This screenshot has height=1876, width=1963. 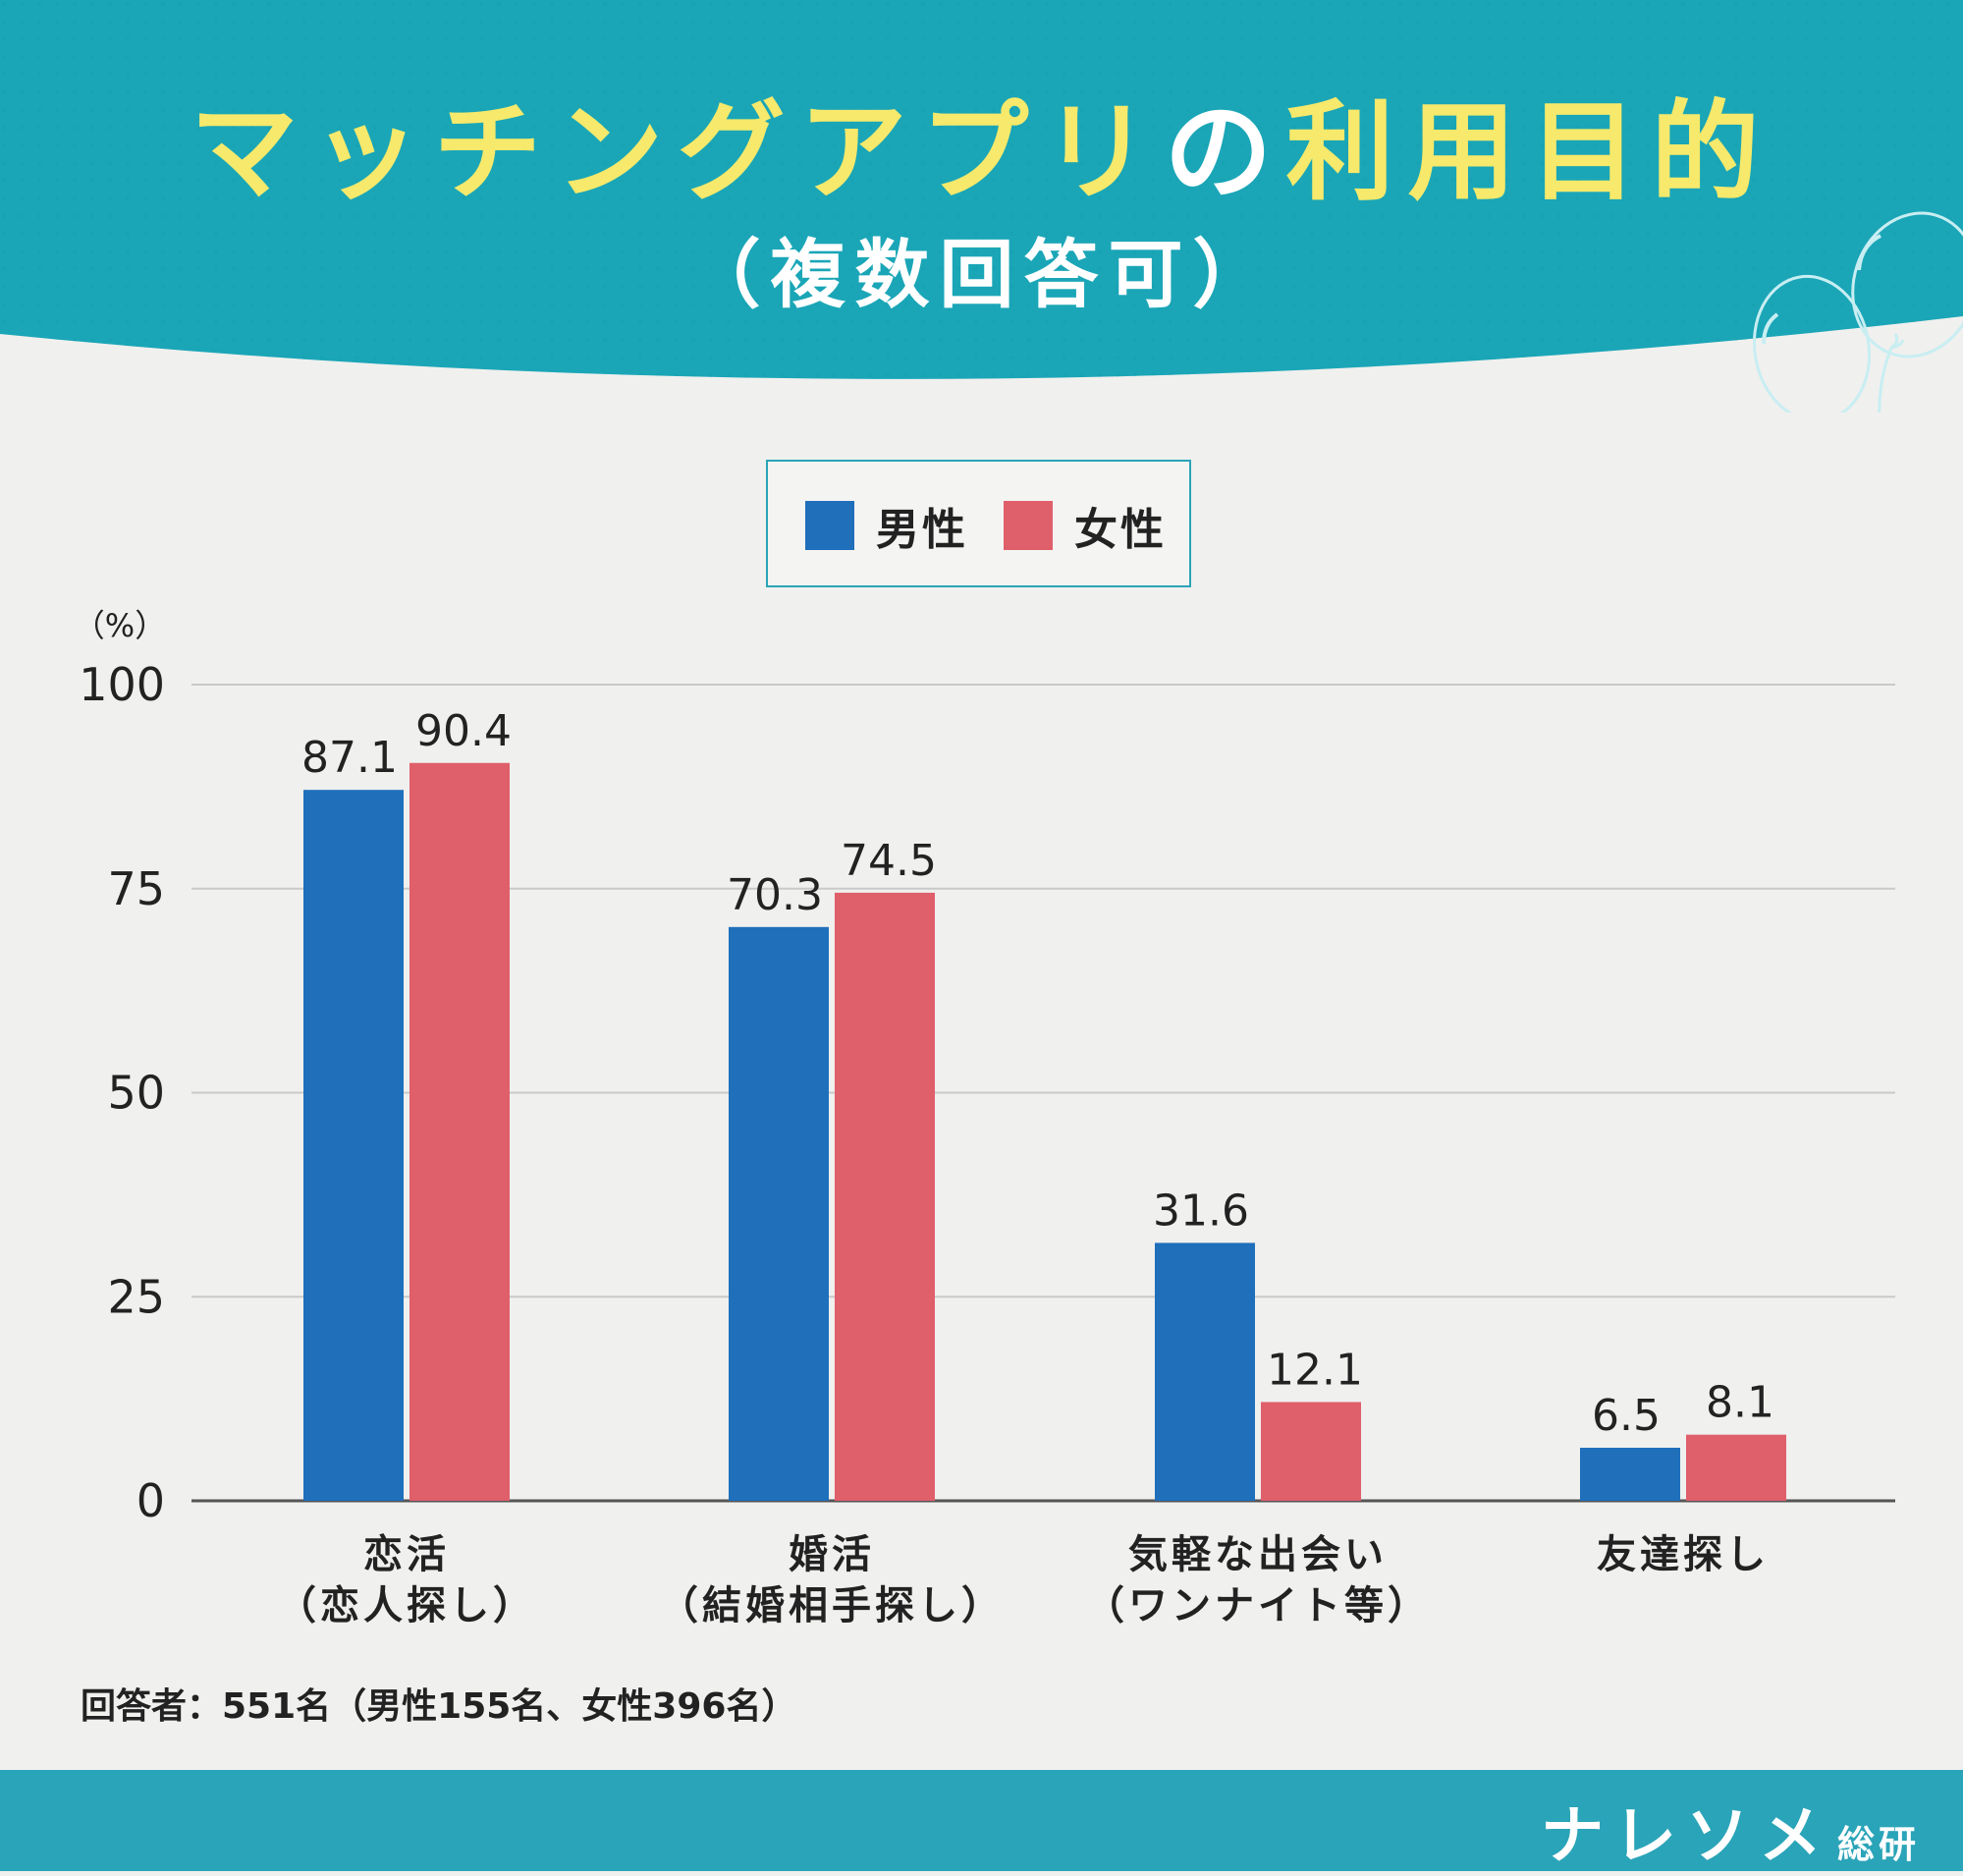 I want to click on legend-label-male: 男性, so click(x=922, y=530).